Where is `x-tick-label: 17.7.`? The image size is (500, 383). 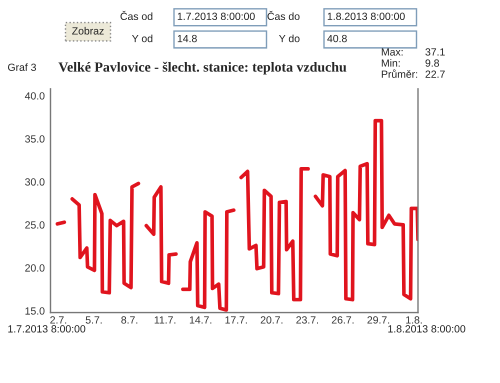
x-tick-label: 17.7. is located at coordinates (236, 320).